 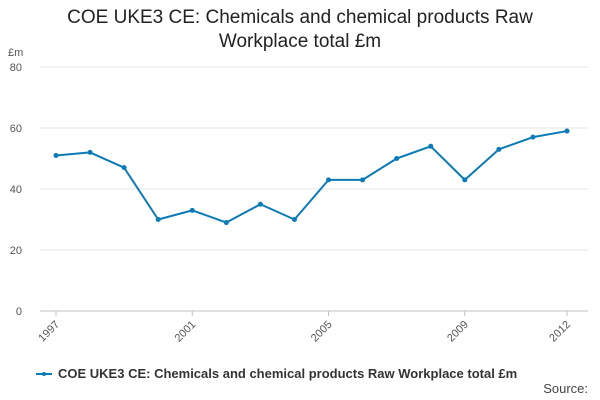 What do you see at coordinates (431, 146) in the screenshot?
I see `data-point-2008` at bounding box center [431, 146].